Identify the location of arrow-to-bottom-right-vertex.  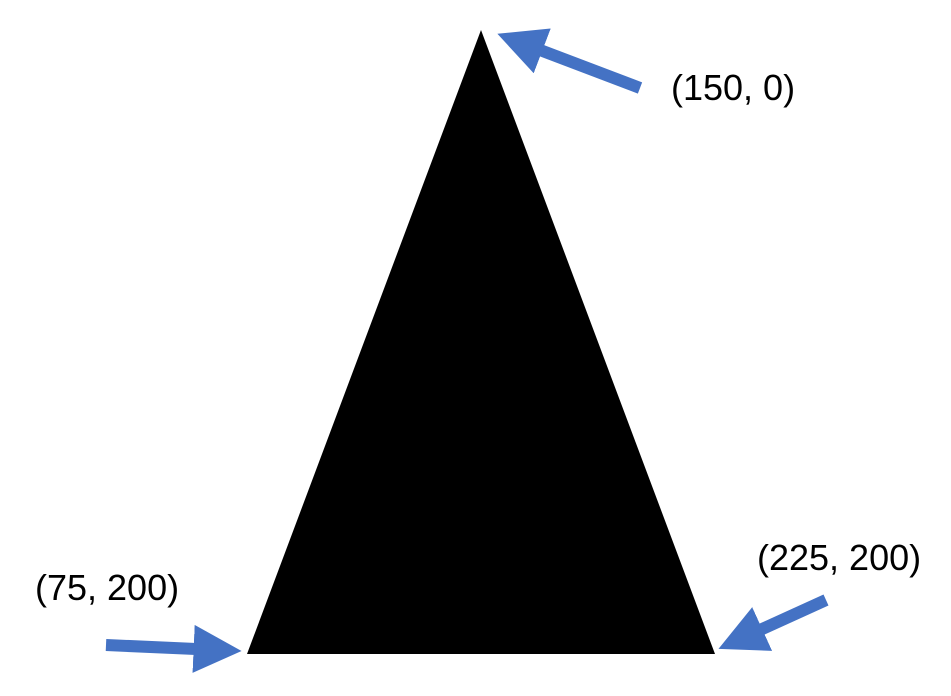
(773, 622).